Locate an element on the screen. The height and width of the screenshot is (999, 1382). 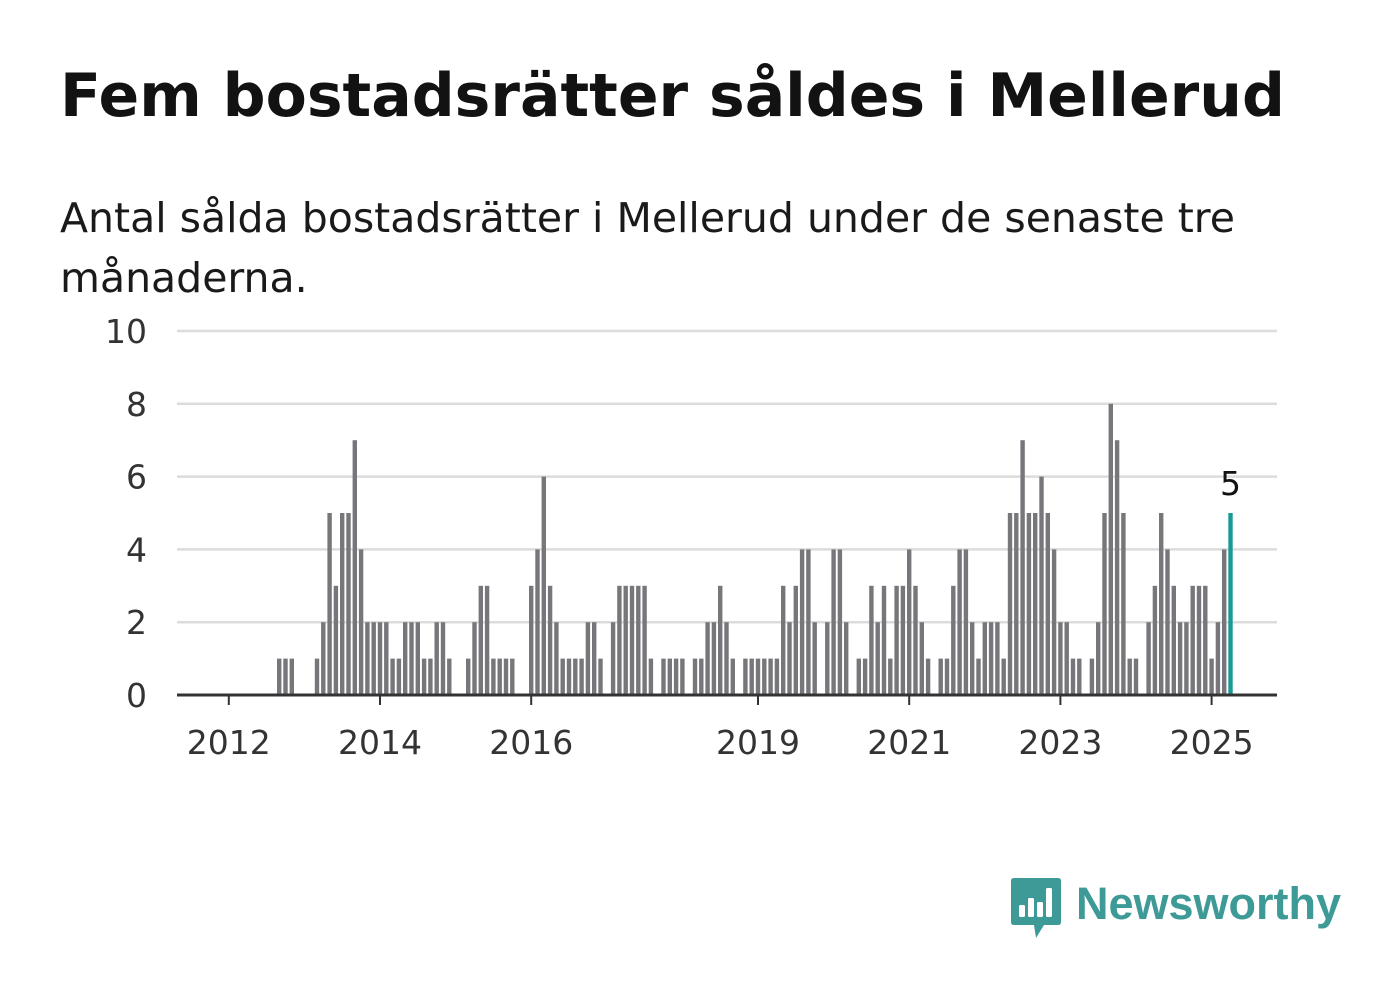
brand-name: Newsworthy is located at coordinates (1209, 903).